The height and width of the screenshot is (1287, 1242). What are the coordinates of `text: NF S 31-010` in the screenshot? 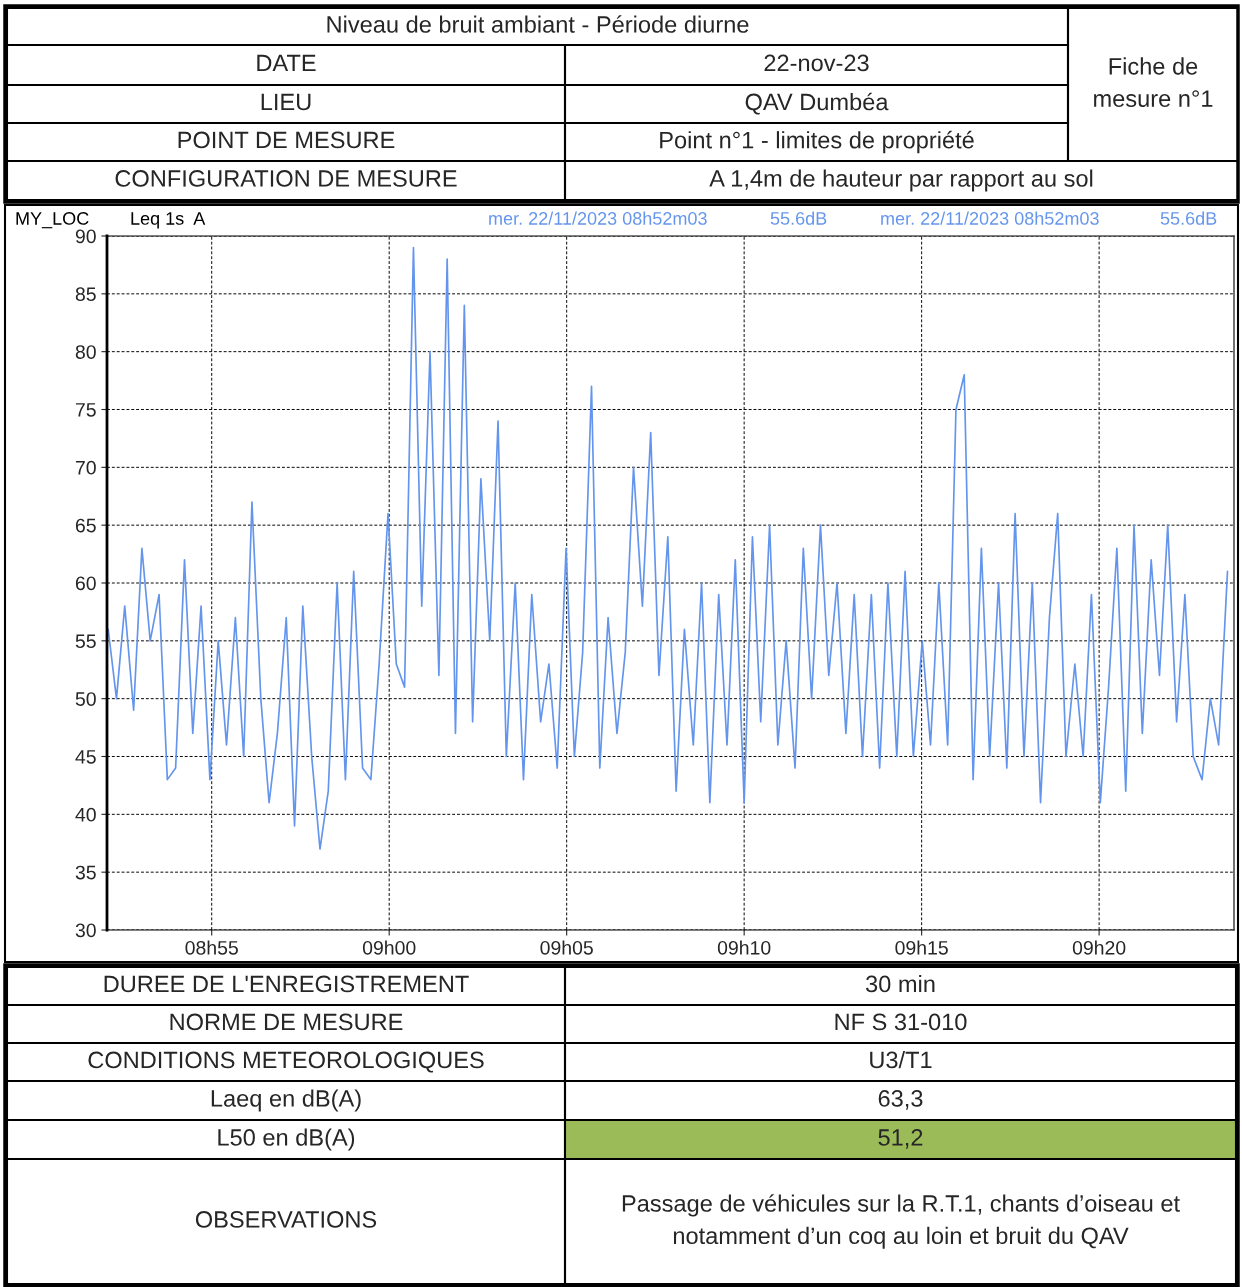 It's located at (901, 1022).